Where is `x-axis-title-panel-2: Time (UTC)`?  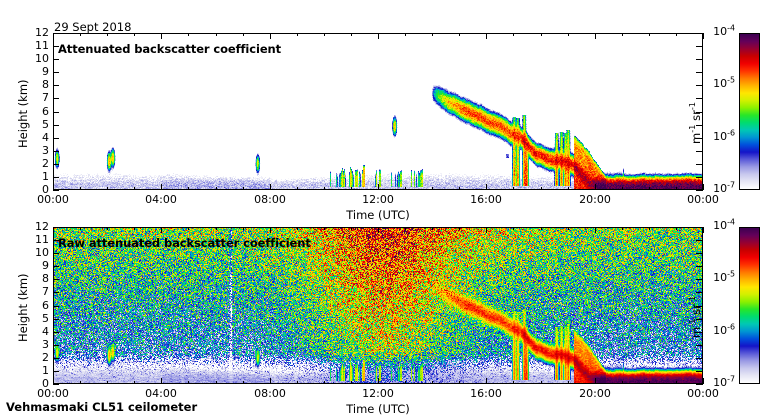 x-axis-title-panel-2: Time (UTC) is located at coordinates (378, 409).